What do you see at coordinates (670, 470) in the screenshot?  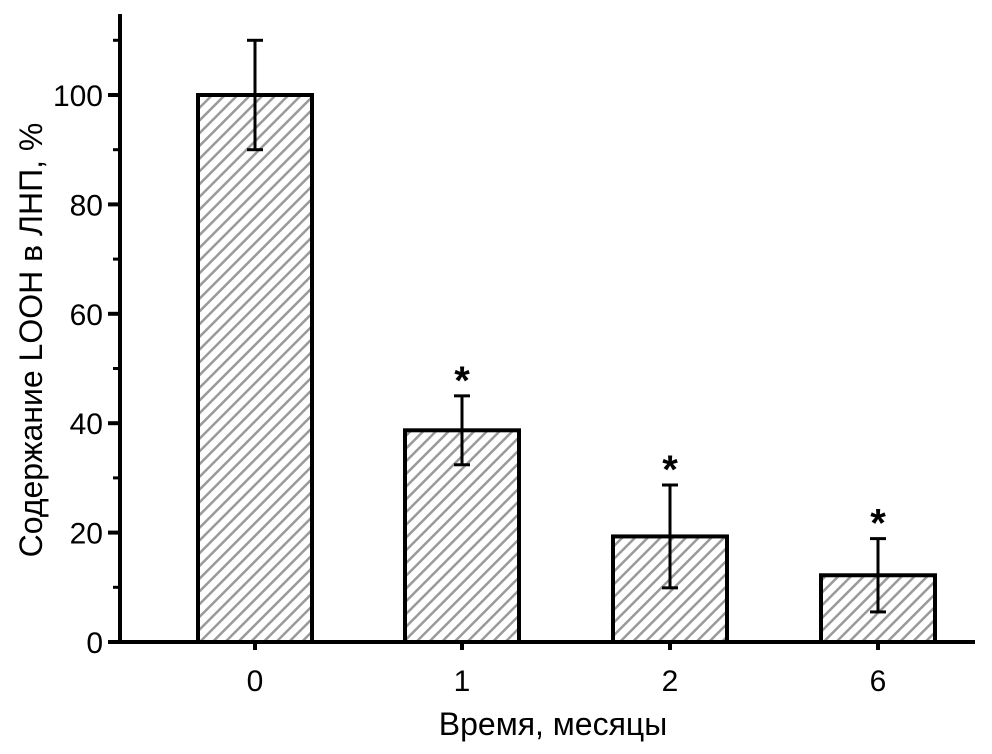 I see `significance-marker-2: *` at bounding box center [670, 470].